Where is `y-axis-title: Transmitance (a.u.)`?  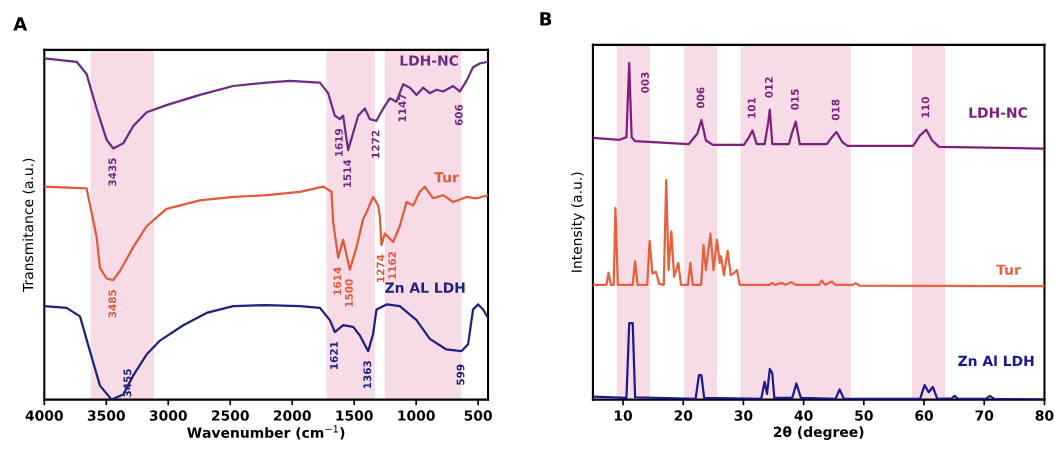
y-axis-title: Transmitance (a.u.) is located at coordinates (28, 225).